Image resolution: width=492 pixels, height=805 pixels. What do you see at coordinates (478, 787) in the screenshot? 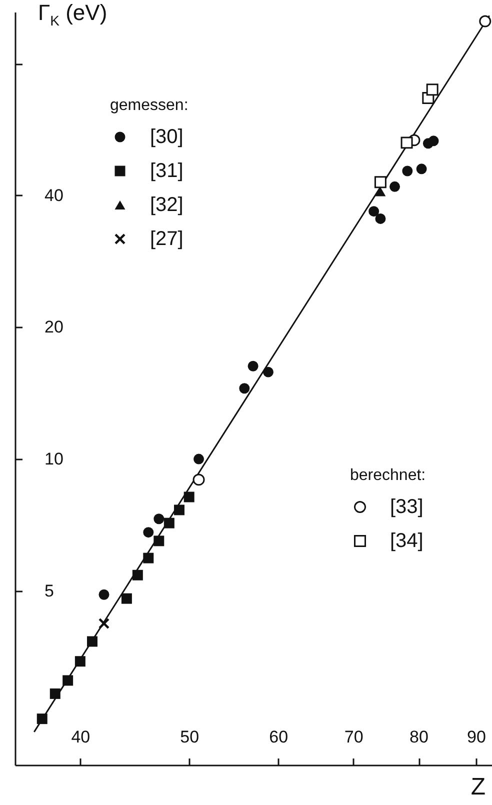
I see `x-axis-title: Z` at bounding box center [478, 787].